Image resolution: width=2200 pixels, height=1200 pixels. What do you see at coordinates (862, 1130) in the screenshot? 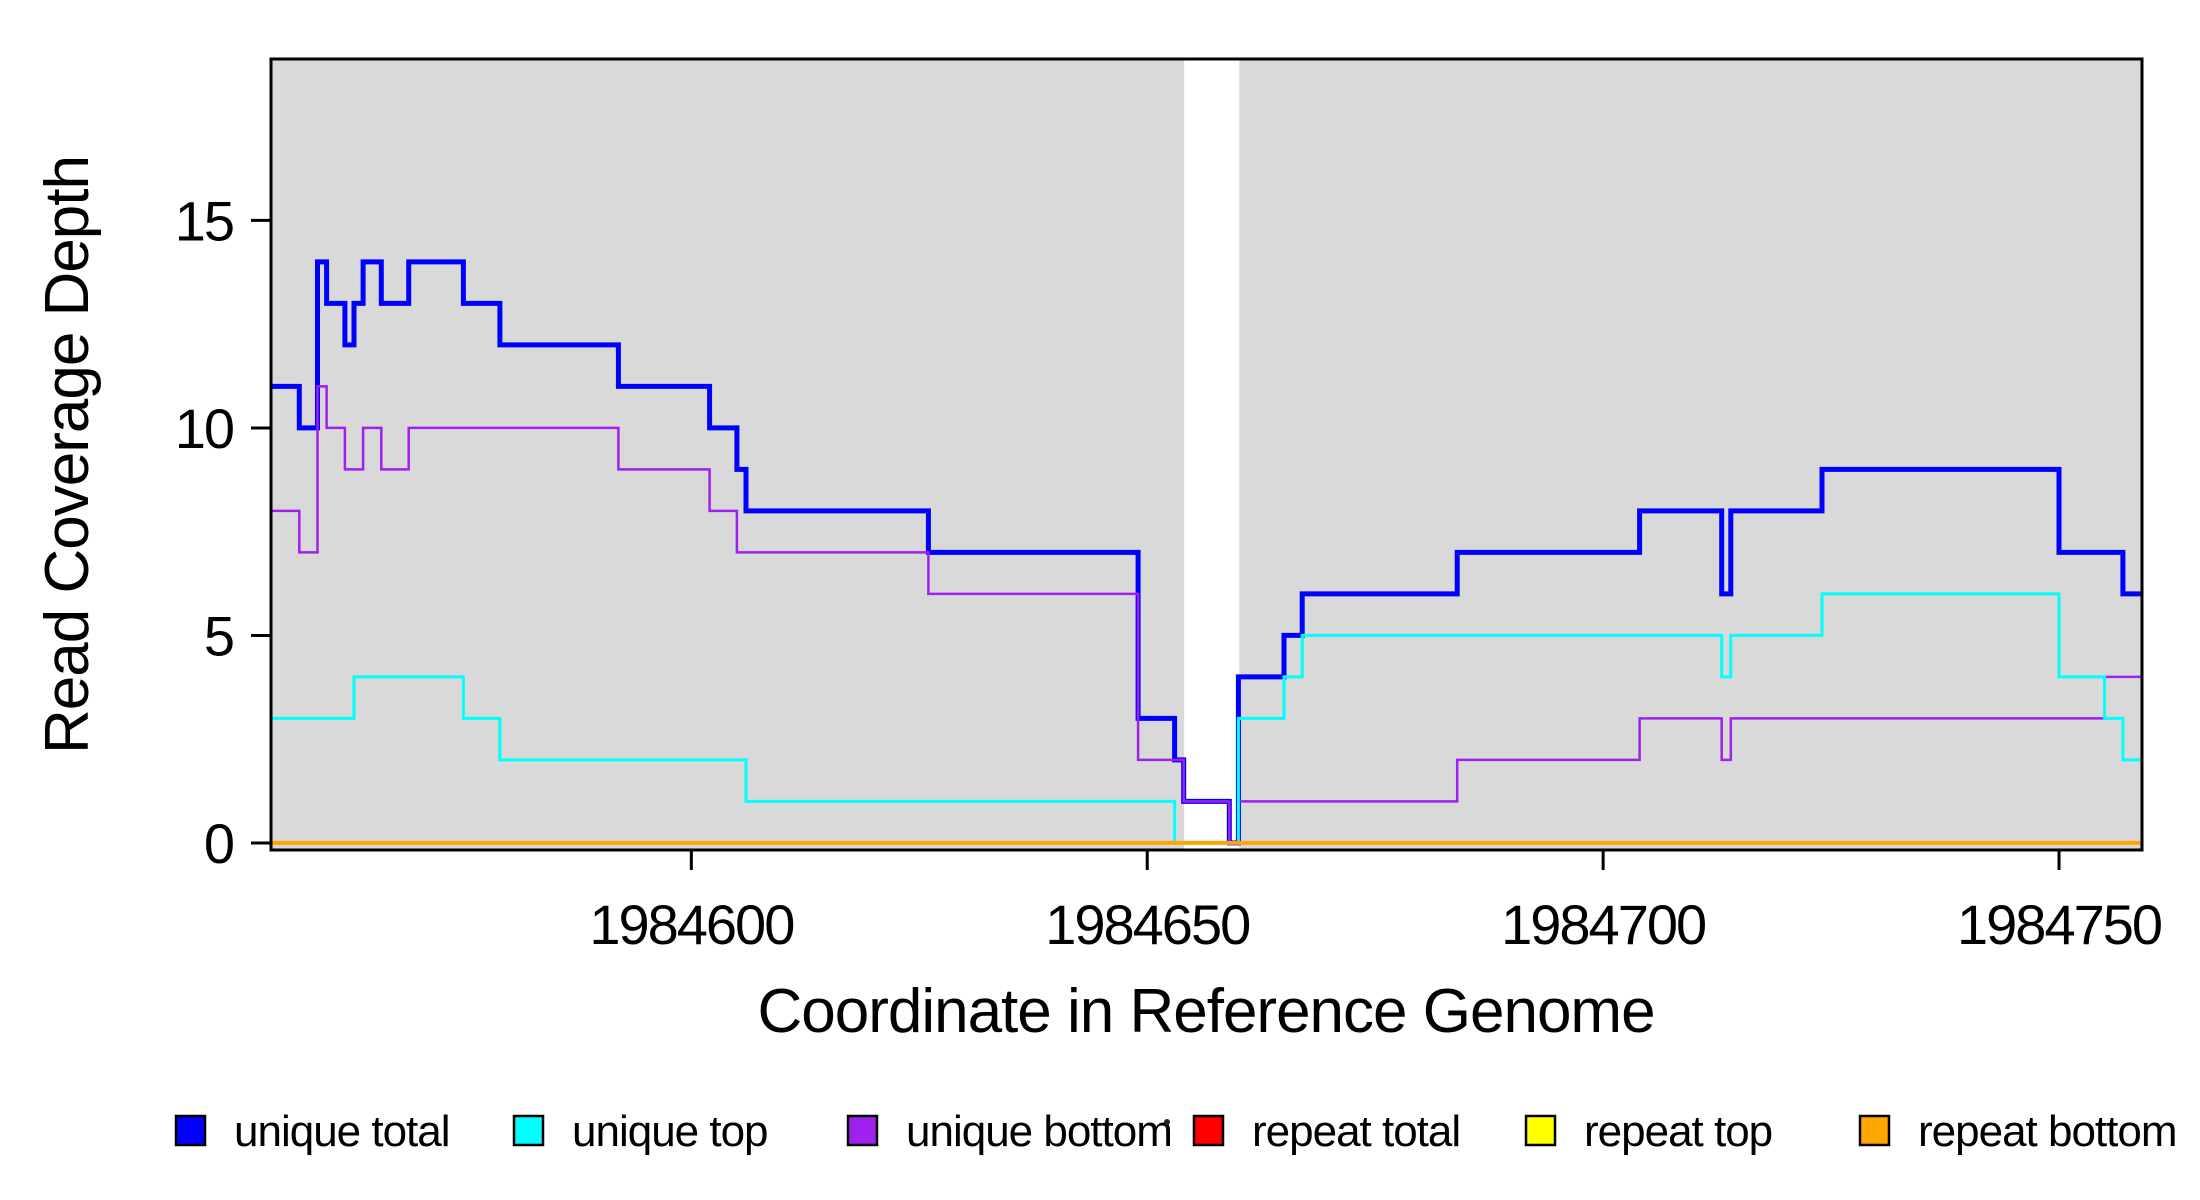
I see `legend-swatch-unique-bottom` at bounding box center [862, 1130].